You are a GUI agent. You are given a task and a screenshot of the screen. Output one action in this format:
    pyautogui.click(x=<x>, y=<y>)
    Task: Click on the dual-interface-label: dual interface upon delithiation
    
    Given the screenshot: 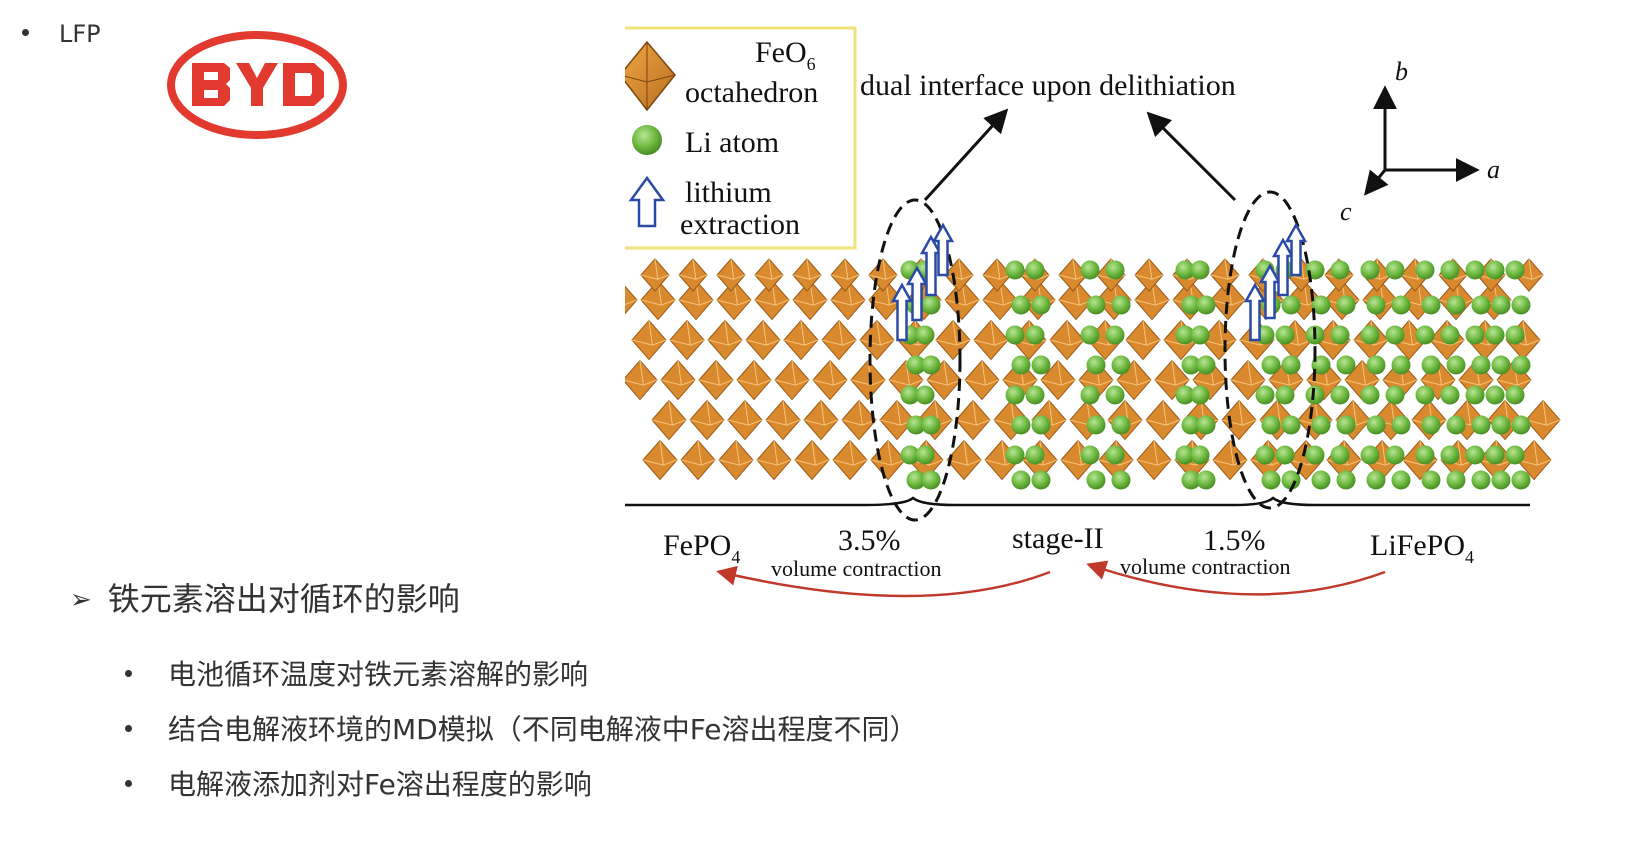 What is the action you would take?
    pyautogui.click(x=1048, y=85)
    